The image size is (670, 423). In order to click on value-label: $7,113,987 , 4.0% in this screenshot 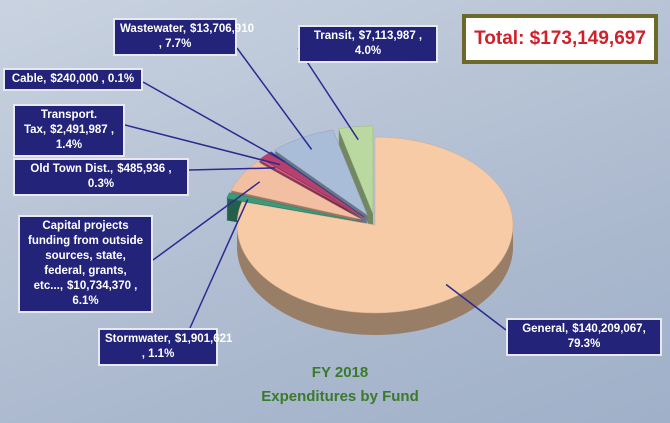, I will do `click(388, 43)`.